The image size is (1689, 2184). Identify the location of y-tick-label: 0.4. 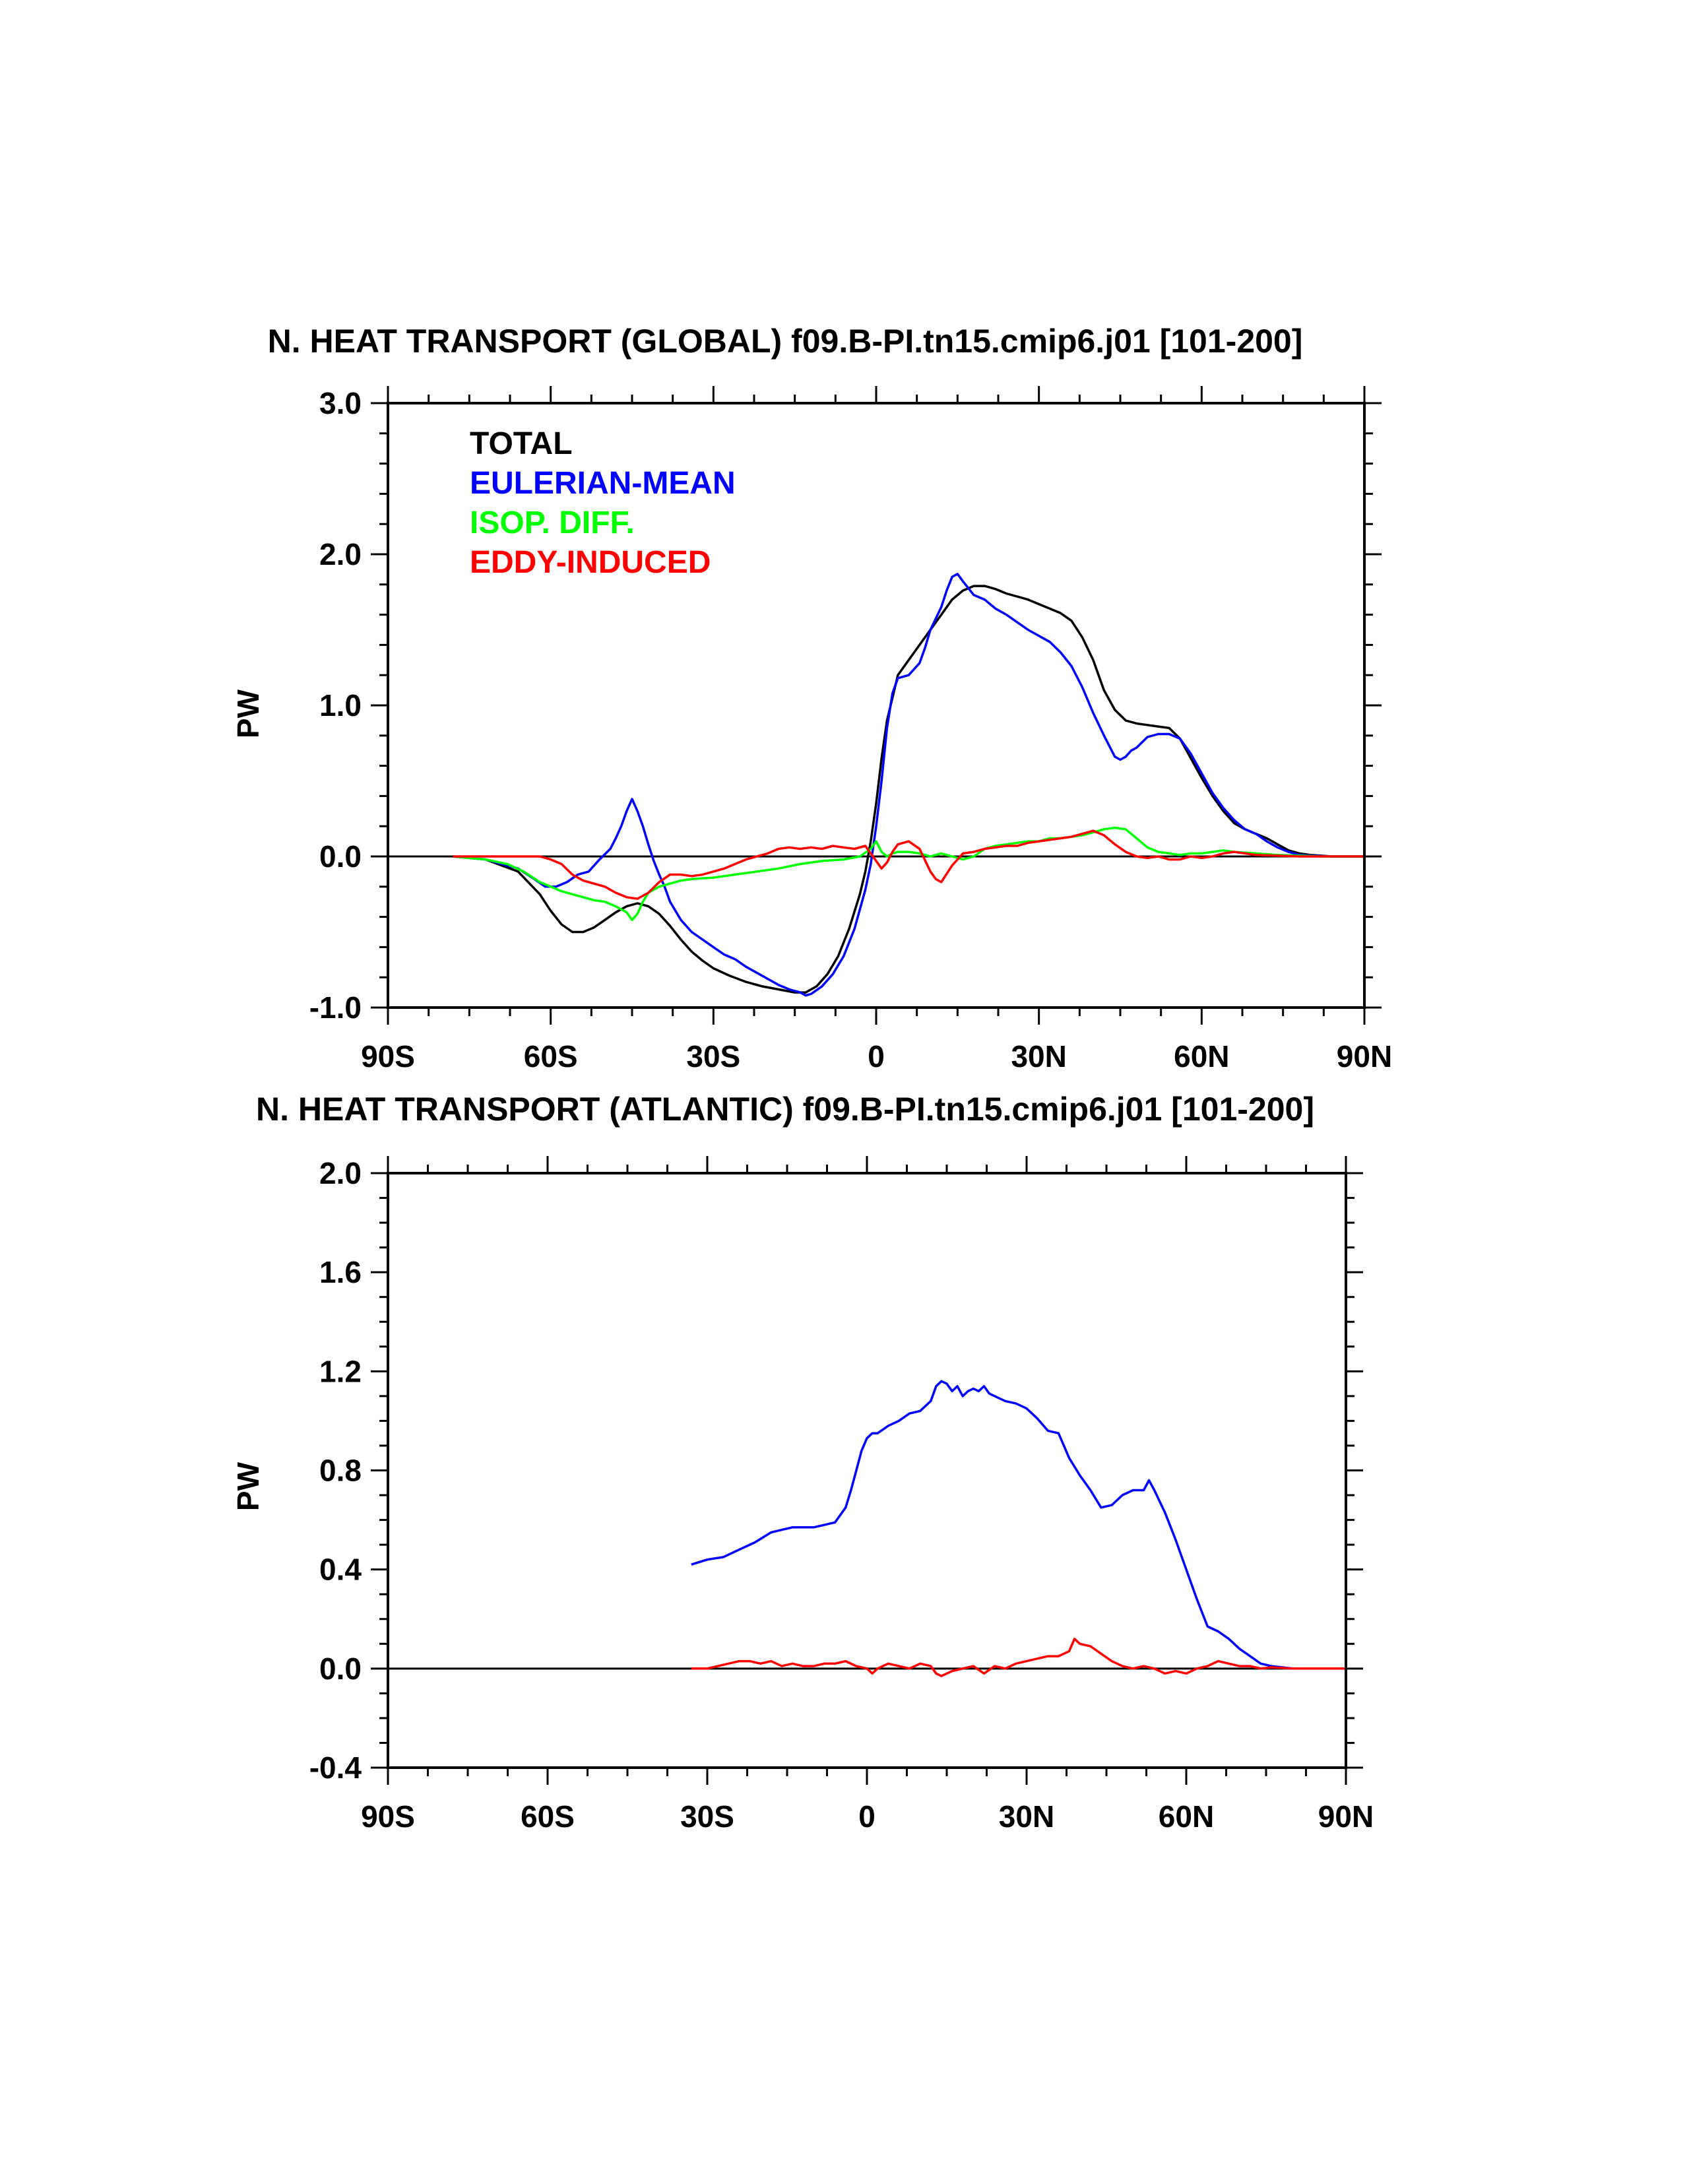
(341, 1570).